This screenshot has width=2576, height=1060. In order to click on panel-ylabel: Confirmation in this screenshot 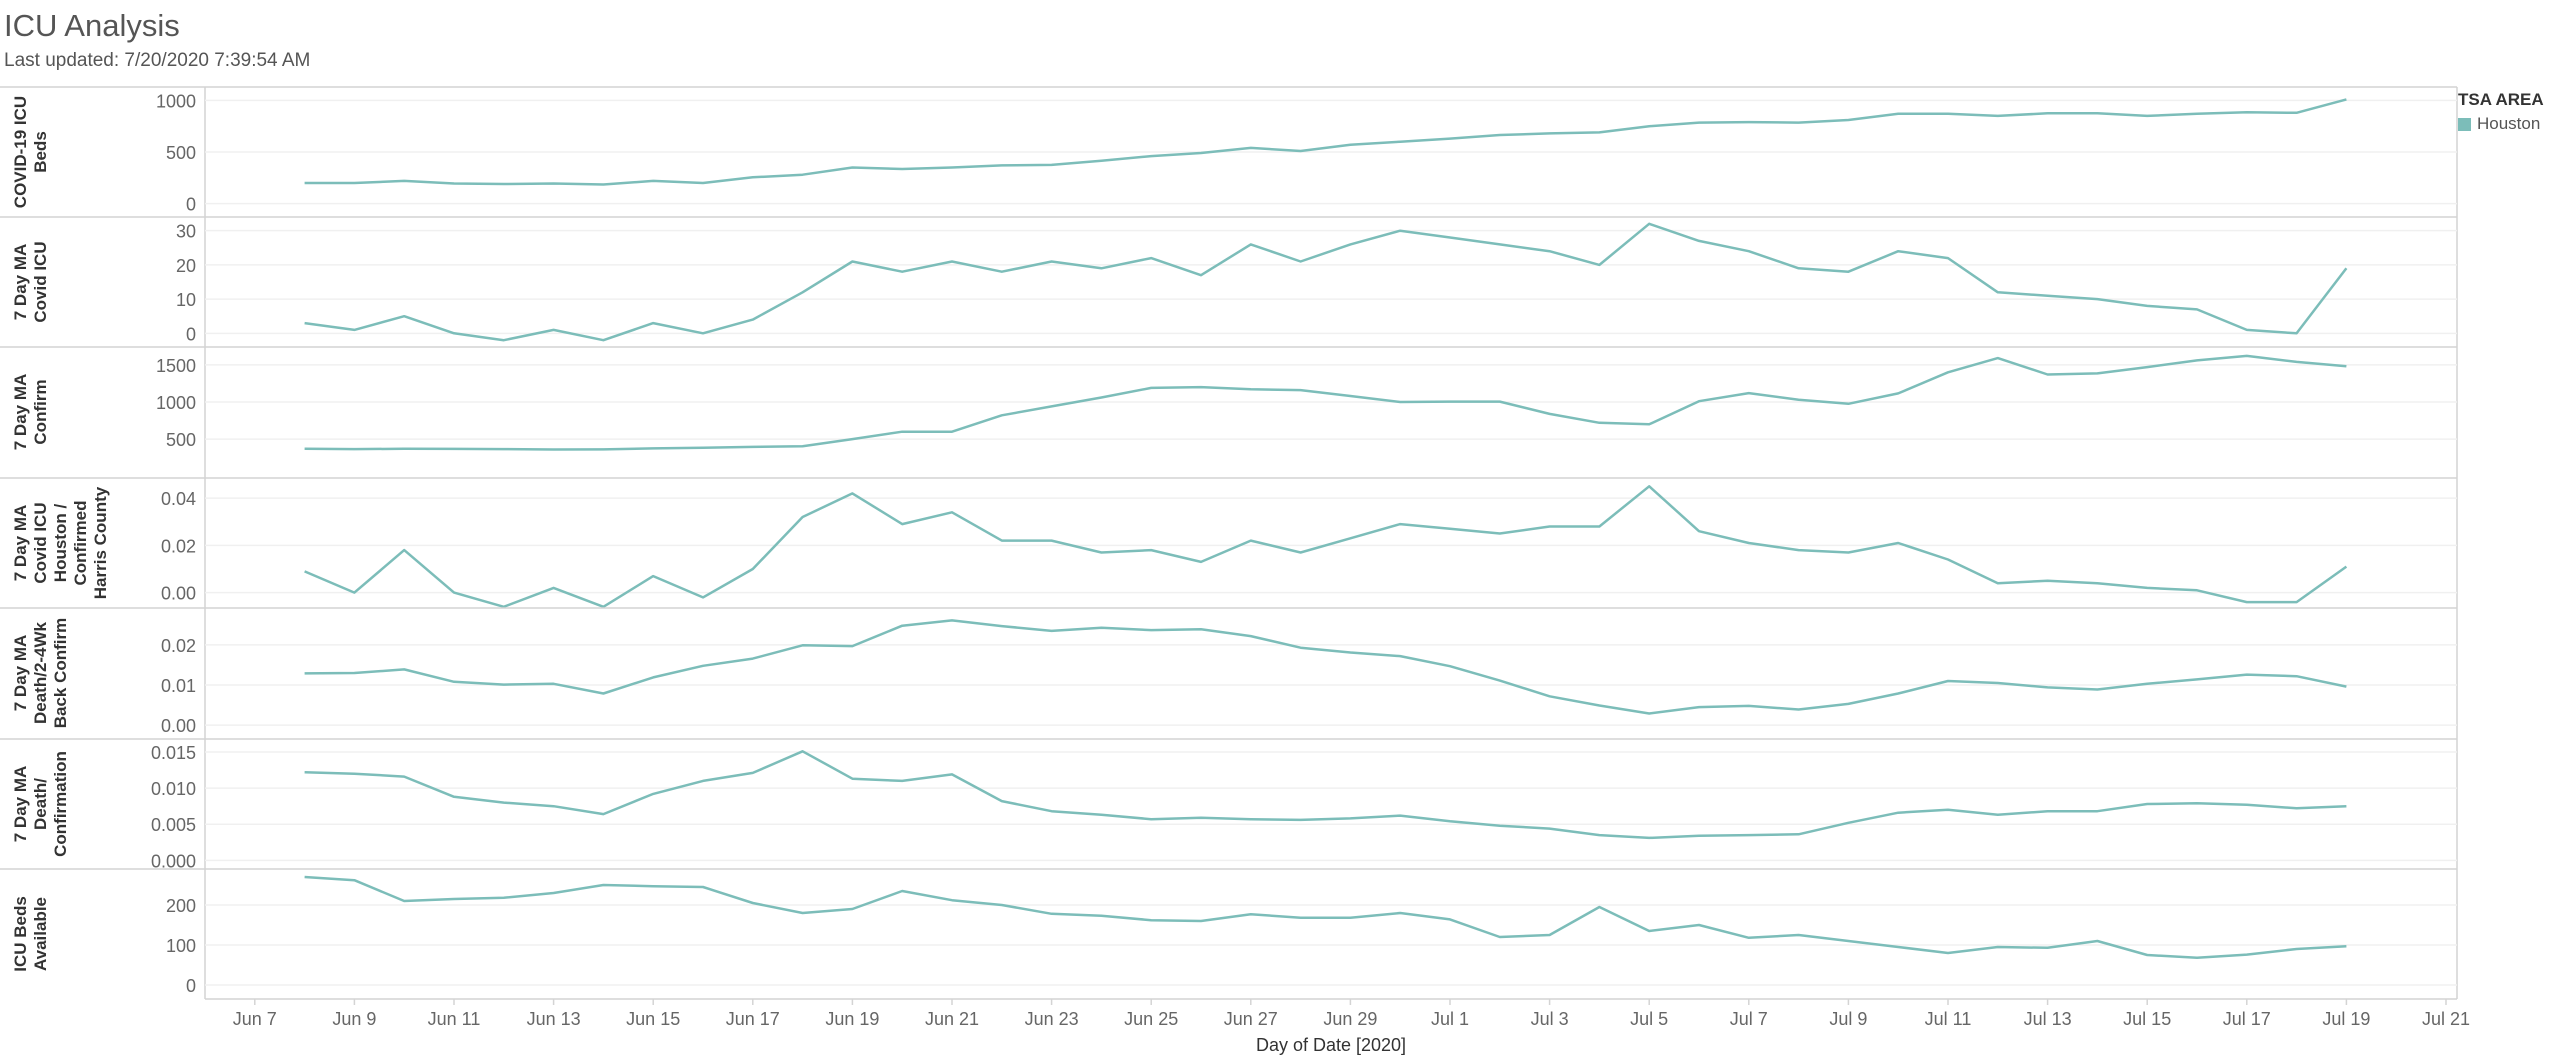, I will do `click(60, 804)`.